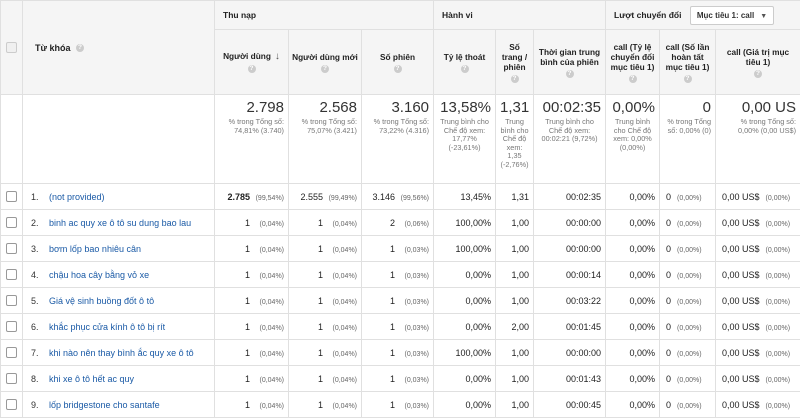 The image size is (800, 418). Describe the element at coordinates (99, 275) in the screenshot. I see `keyword-link: chậu hoa cây bằng vỏ xe` at that location.